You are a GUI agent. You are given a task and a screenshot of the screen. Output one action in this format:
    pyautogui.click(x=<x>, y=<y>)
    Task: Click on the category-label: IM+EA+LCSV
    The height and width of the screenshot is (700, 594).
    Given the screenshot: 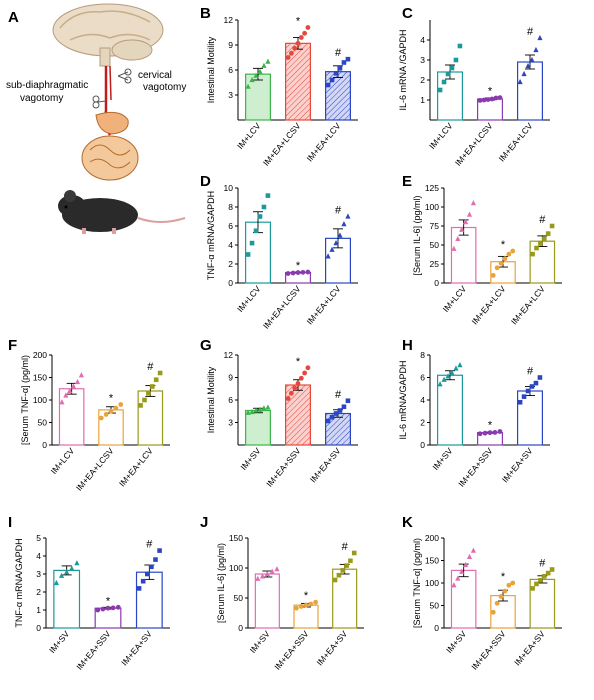 What is the action you would take?
    pyautogui.click(x=474, y=144)
    